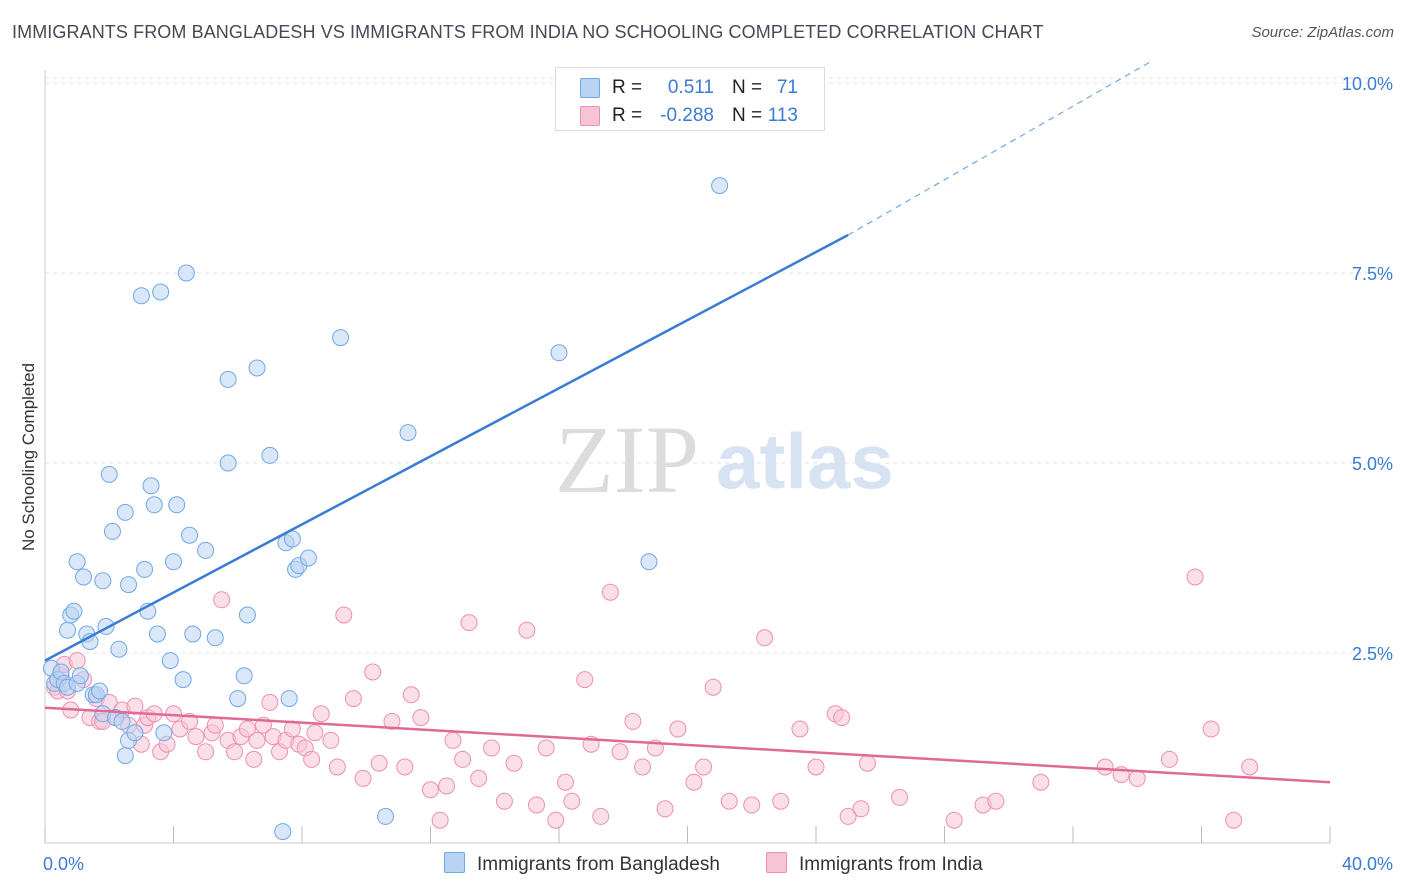 The height and width of the screenshot is (892, 1406). Describe the element at coordinates (28, 457) in the screenshot. I see `y-axis-label: No Schooling Completed` at that location.